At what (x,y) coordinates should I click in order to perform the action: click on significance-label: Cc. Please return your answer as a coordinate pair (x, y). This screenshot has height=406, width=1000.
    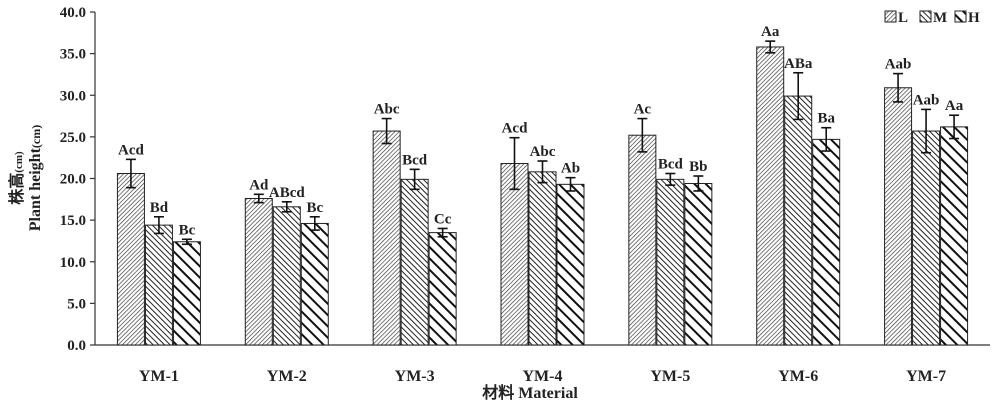
    Looking at the image, I should click on (443, 219).